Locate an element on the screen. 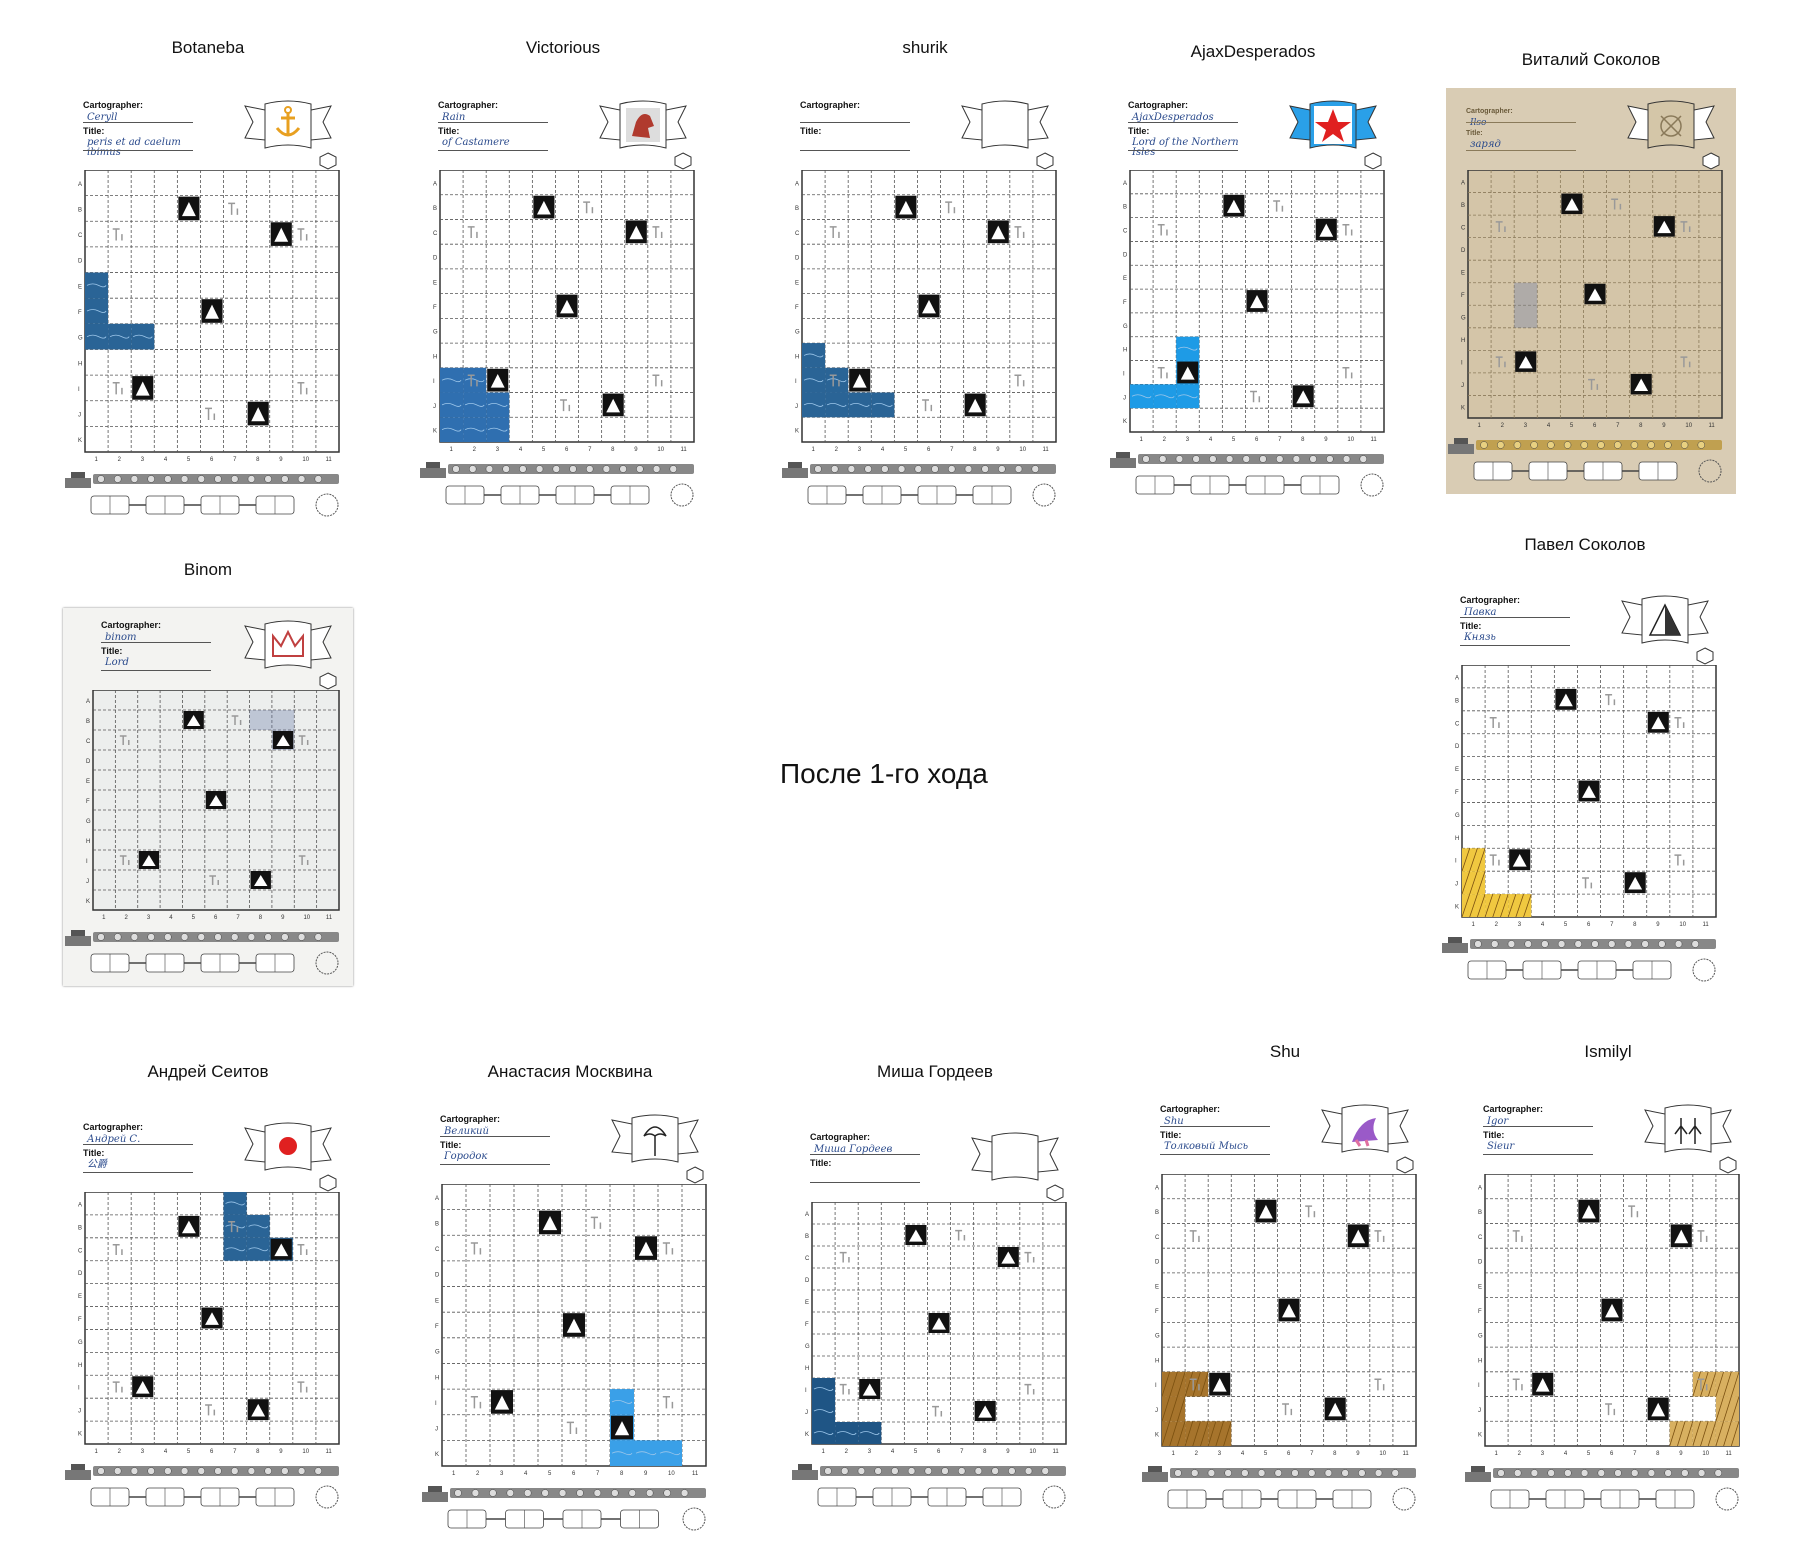 This screenshot has height=1548, width=1801. cartographer-value: Rain is located at coordinates (454, 117).